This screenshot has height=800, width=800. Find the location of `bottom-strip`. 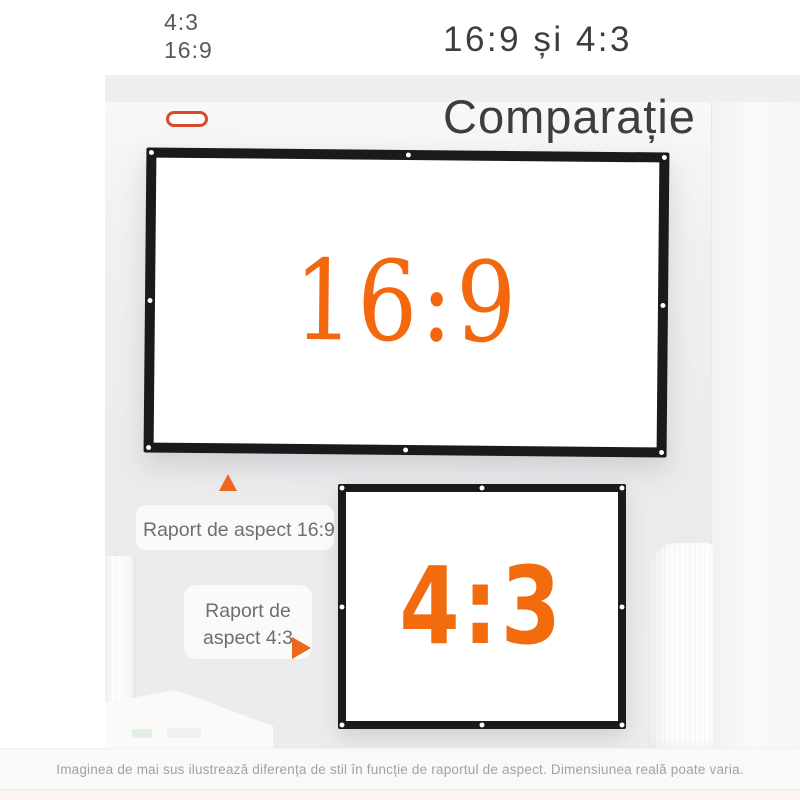

bottom-strip is located at coordinates (400, 794).